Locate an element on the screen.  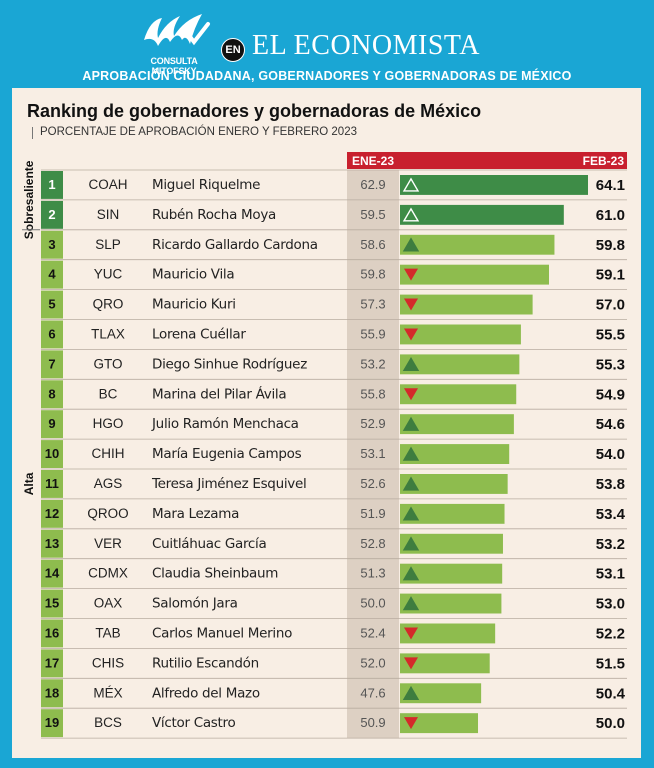
jan-value: 57.3 is located at coordinates (372, 304).